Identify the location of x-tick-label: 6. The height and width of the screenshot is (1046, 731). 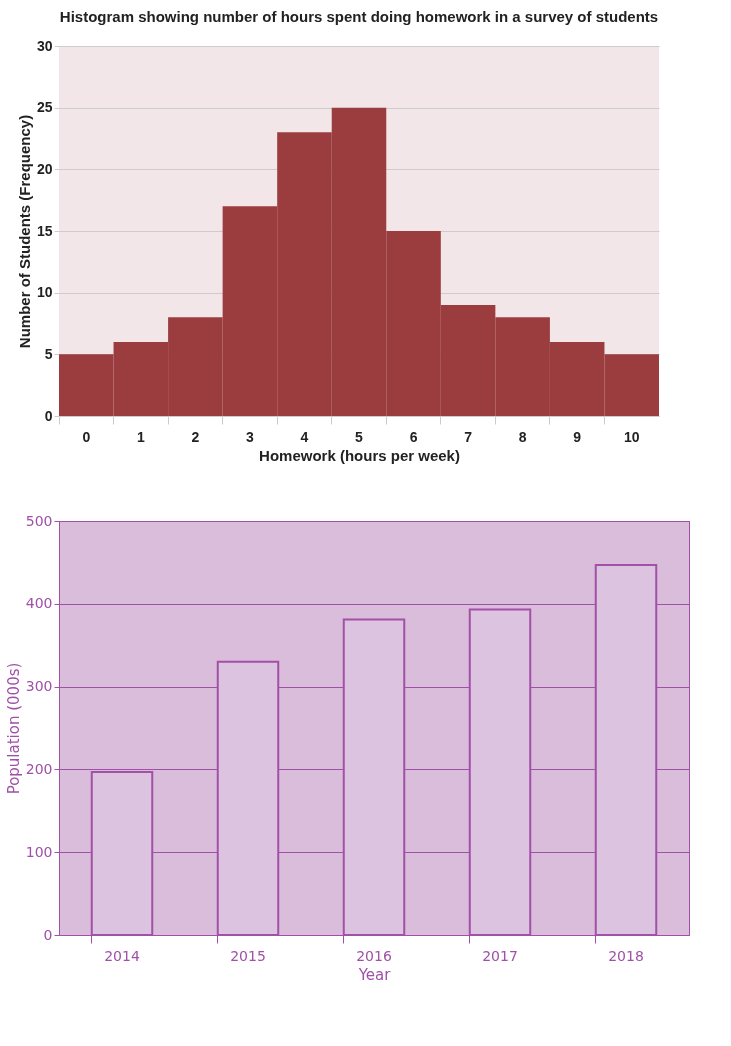
(413, 436).